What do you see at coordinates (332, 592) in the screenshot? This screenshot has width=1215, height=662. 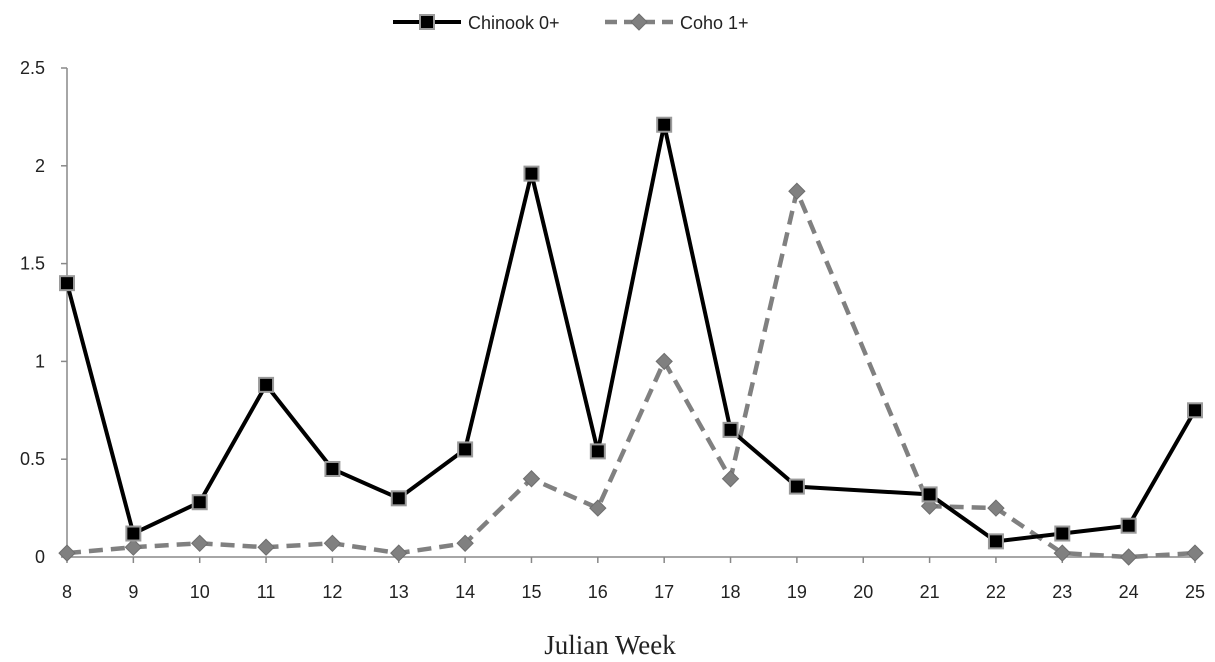 I see `x-tick-label: 12` at bounding box center [332, 592].